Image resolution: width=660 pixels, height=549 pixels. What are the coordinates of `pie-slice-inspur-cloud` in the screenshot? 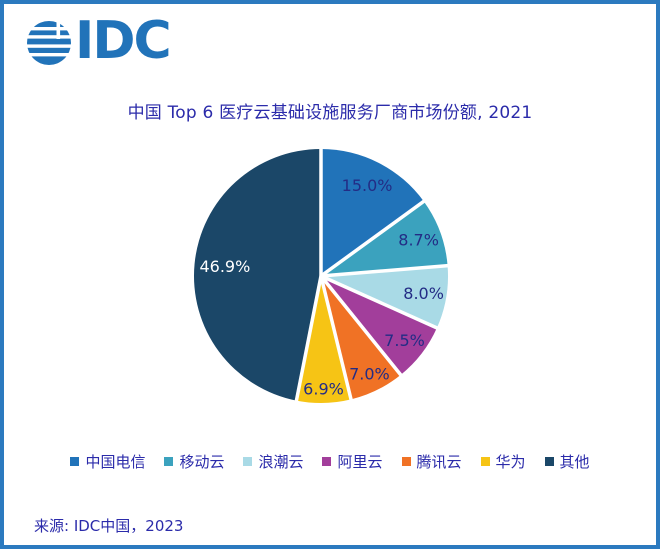 It's located at (385, 296).